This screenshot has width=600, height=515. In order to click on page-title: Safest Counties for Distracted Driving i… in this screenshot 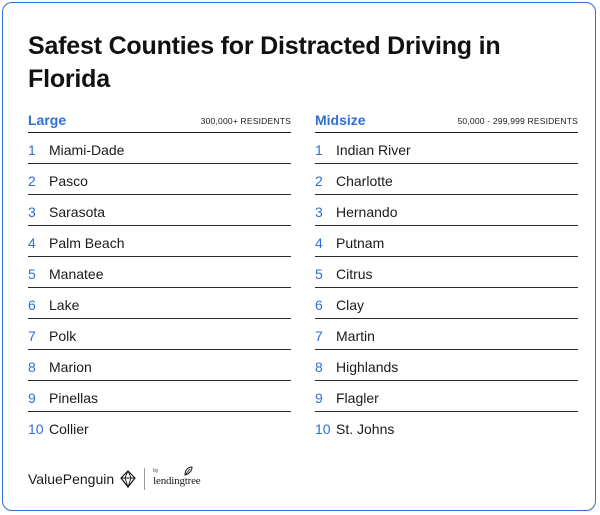, I will do `click(264, 62)`.